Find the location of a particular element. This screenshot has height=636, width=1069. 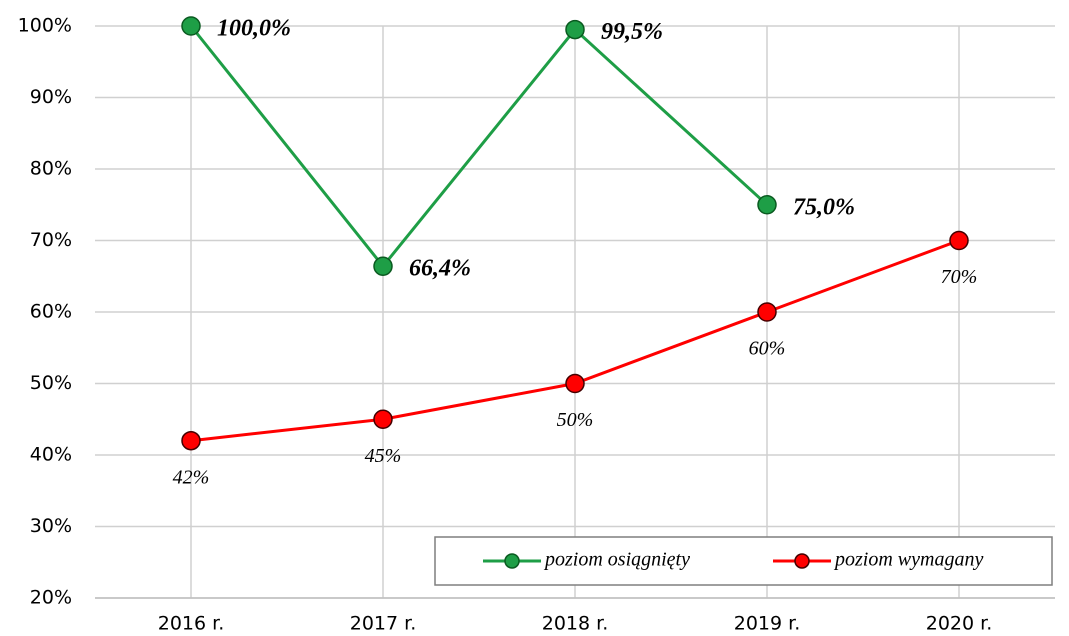

x-tick-label: 2020 r. is located at coordinates (959, 624).